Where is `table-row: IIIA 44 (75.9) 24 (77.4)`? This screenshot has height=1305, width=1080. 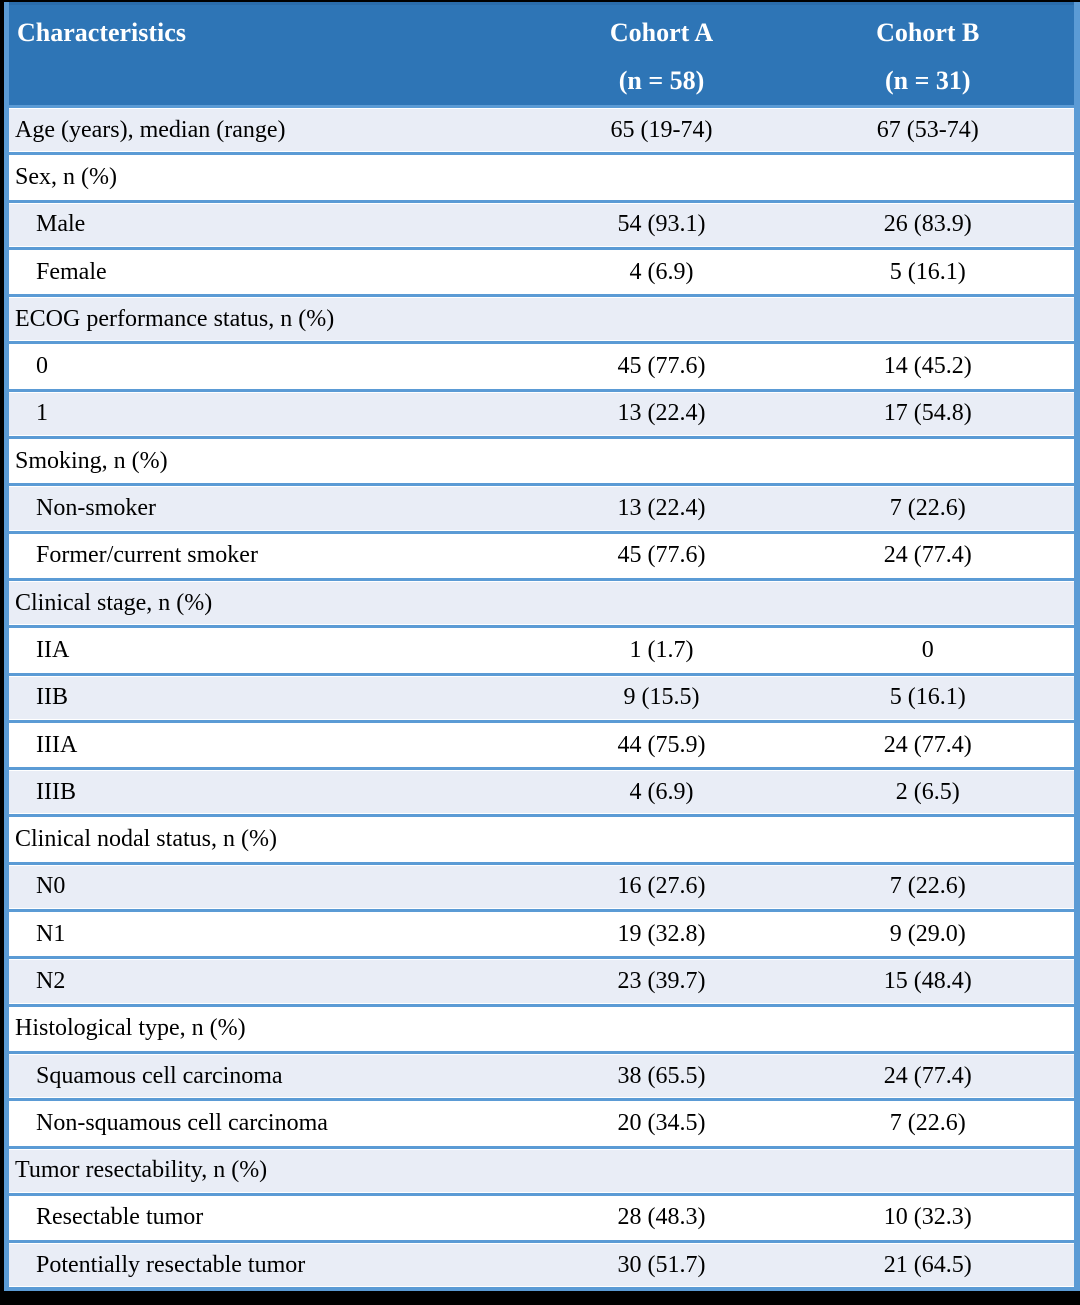 table-row: IIIA 44 (75.9) 24 (77.4) is located at coordinates (541, 744).